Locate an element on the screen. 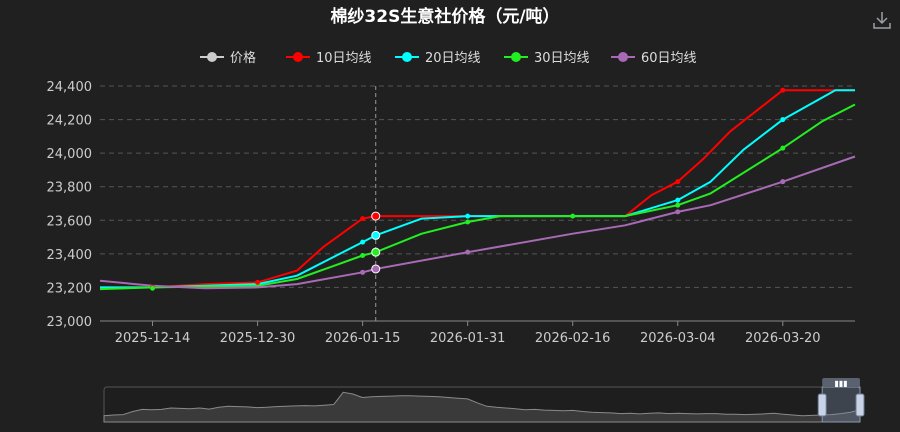 The height and width of the screenshot is (432, 900). legend-label: 价格 is located at coordinates (243, 58).